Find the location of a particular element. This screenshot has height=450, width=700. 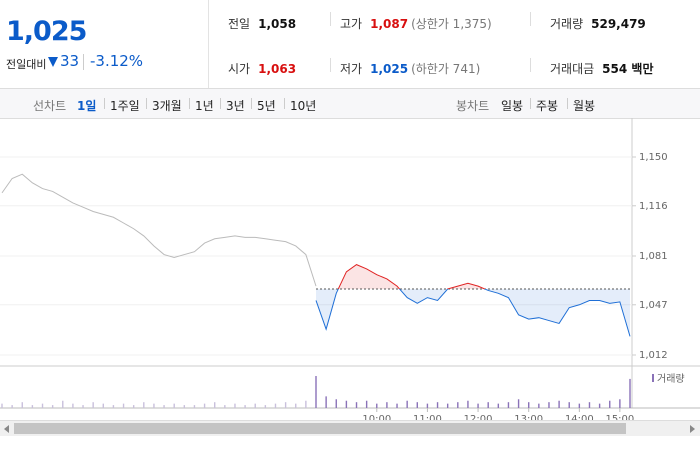

change-label: 전일대비 is located at coordinates (26, 64).